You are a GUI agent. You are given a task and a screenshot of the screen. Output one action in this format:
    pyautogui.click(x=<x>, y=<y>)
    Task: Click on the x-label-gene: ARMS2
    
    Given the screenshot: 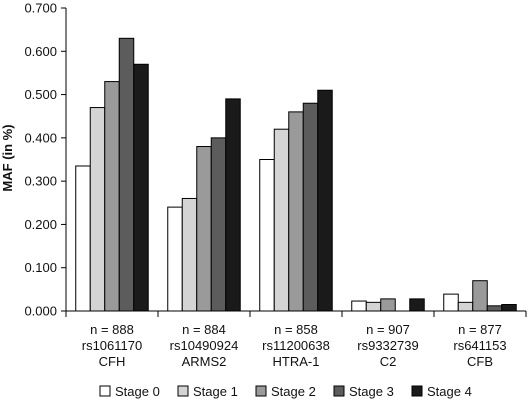 What is the action you would take?
    pyautogui.click(x=204, y=361)
    